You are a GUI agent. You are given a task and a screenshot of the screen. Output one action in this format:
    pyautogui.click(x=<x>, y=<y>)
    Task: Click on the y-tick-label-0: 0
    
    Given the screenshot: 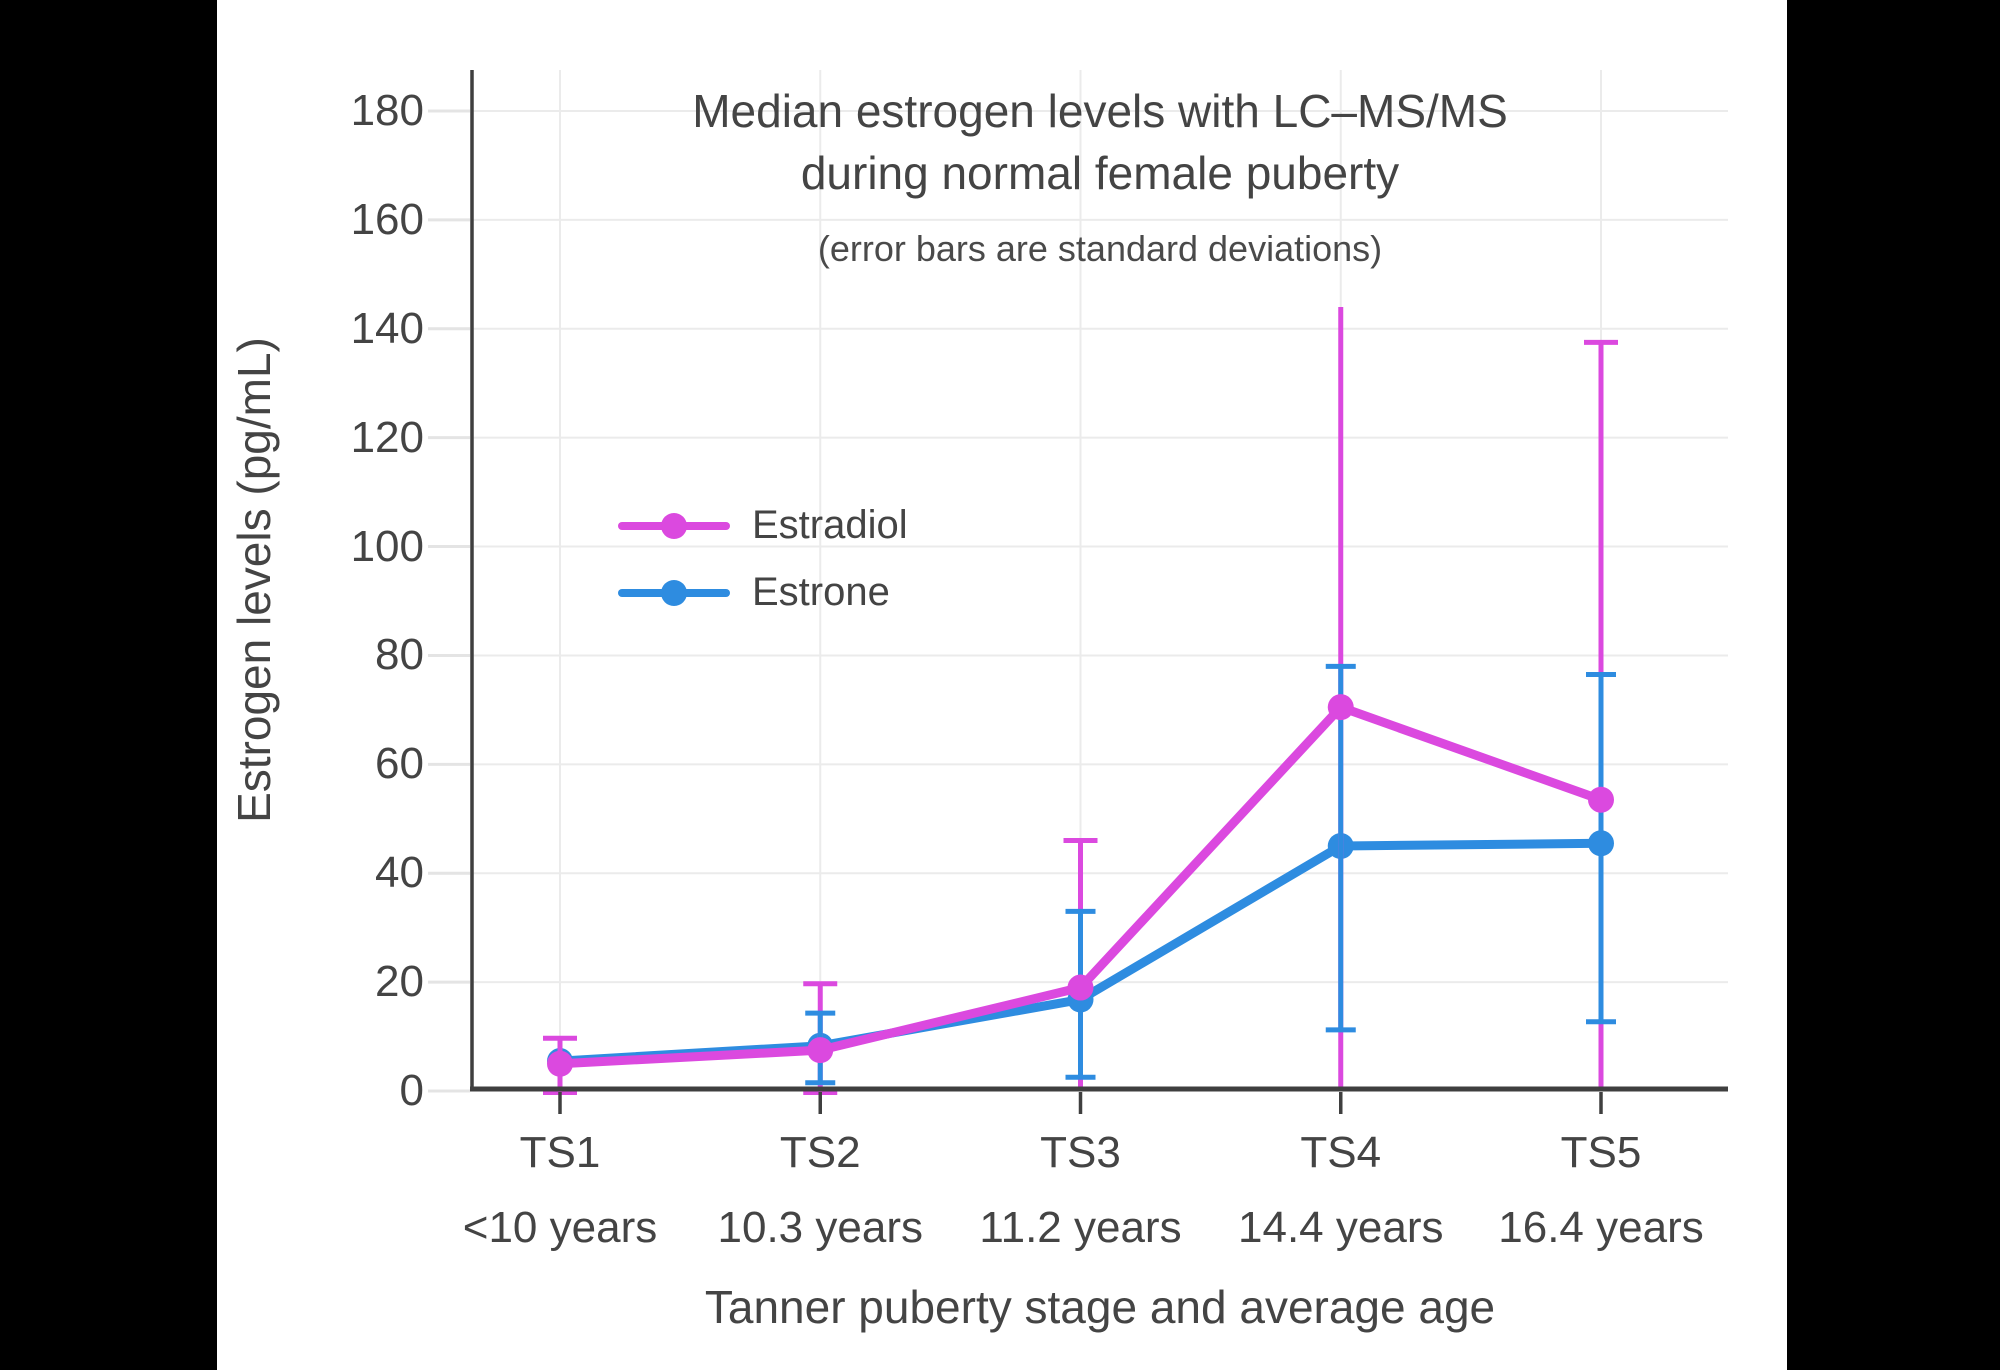 What is the action you would take?
    pyautogui.click(x=411, y=1090)
    